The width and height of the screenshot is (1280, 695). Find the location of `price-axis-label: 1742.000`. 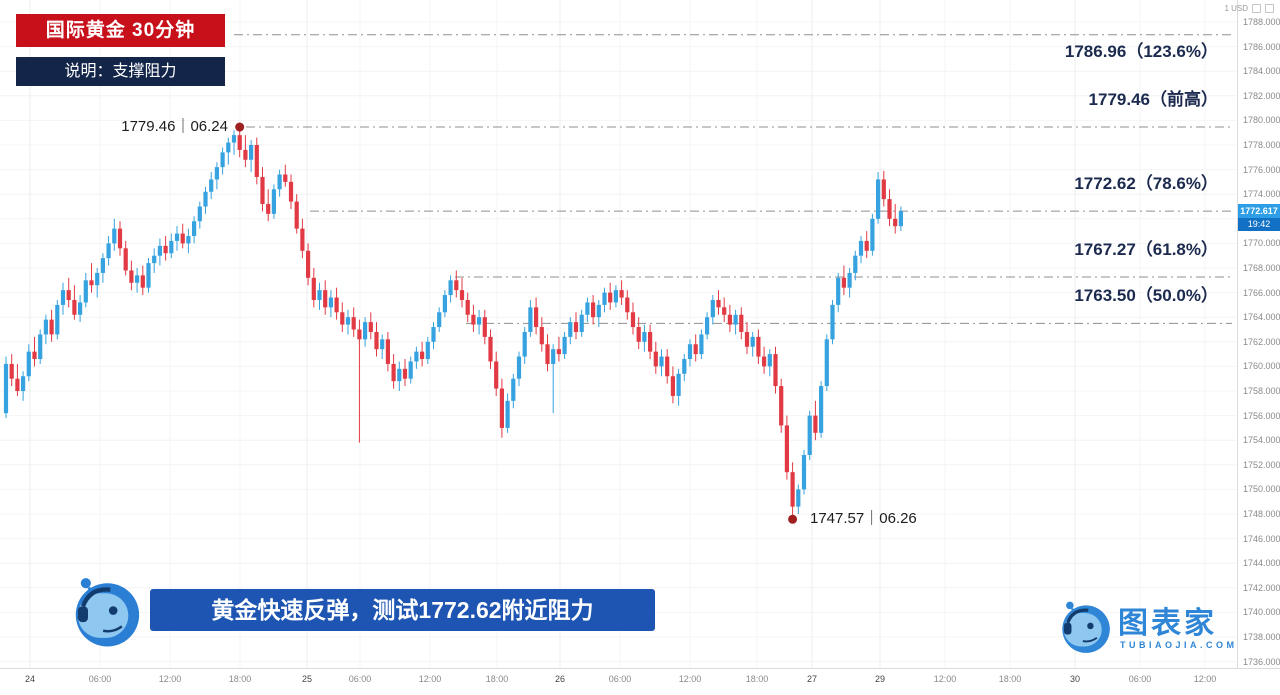

price-axis-label: 1742.000 is located at coordinates (1261, 587).